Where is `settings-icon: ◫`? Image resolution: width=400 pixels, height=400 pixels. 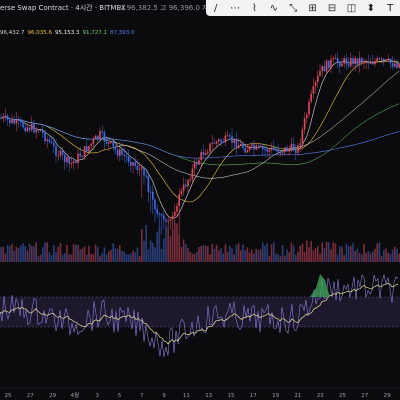 settings-icon: ◫ is located at coordinates (351, 8).